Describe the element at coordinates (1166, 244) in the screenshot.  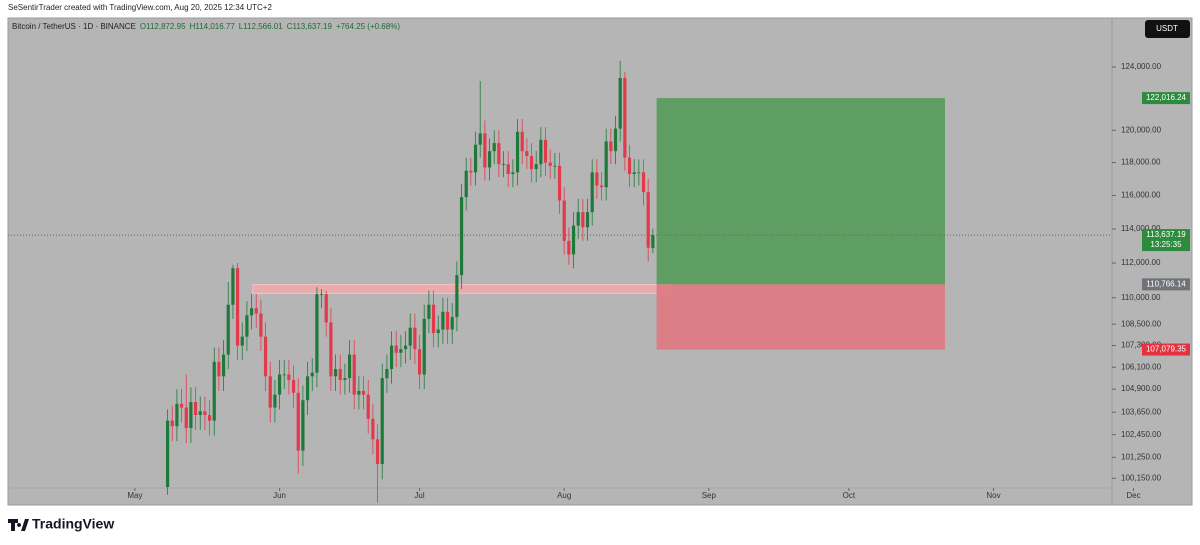
I see `countdown: 13:25:35` at that location.